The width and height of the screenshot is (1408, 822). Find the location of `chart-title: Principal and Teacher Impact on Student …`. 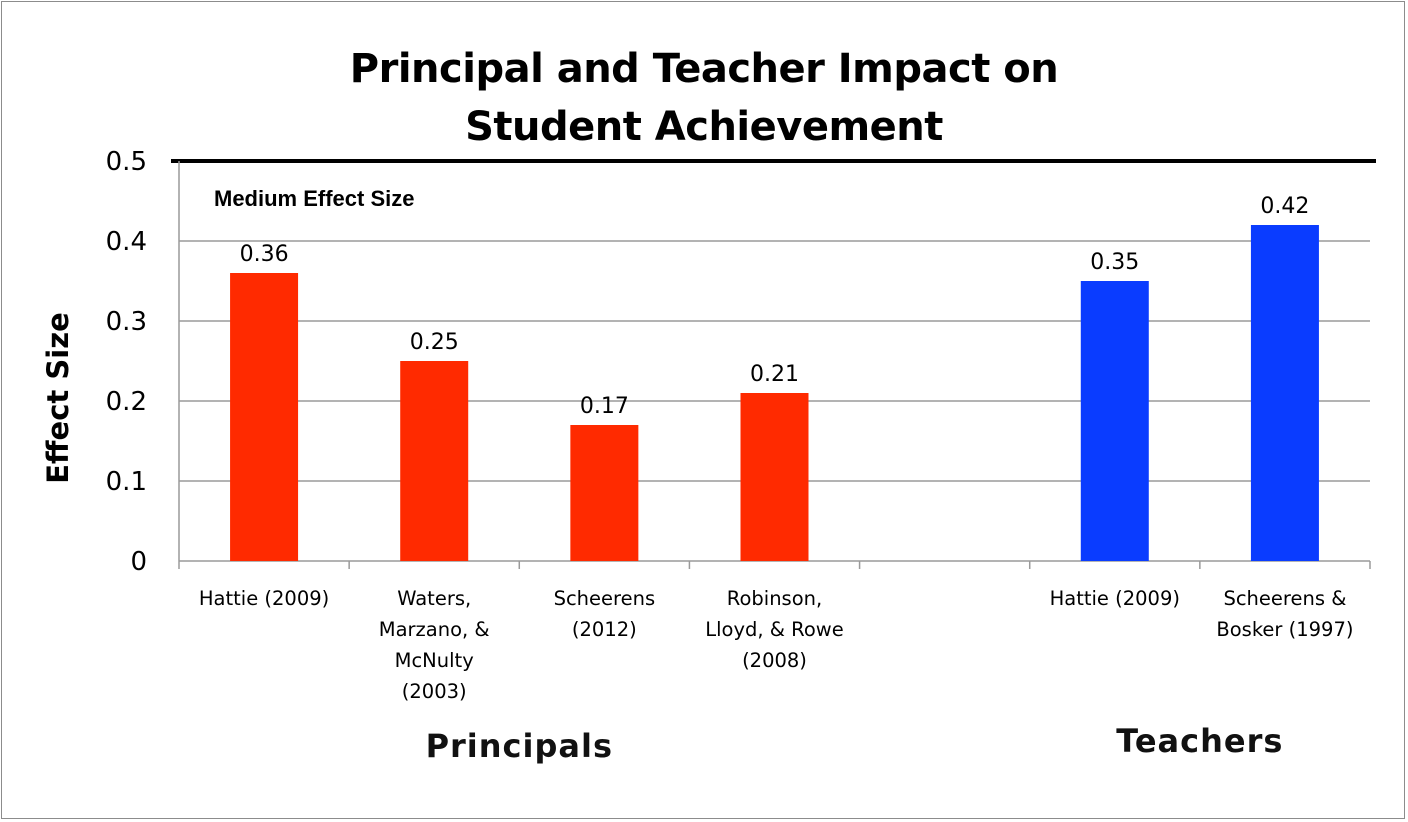

chart-title: Principal and Teacher Impact on Student … is located at coordinates (704, 98).